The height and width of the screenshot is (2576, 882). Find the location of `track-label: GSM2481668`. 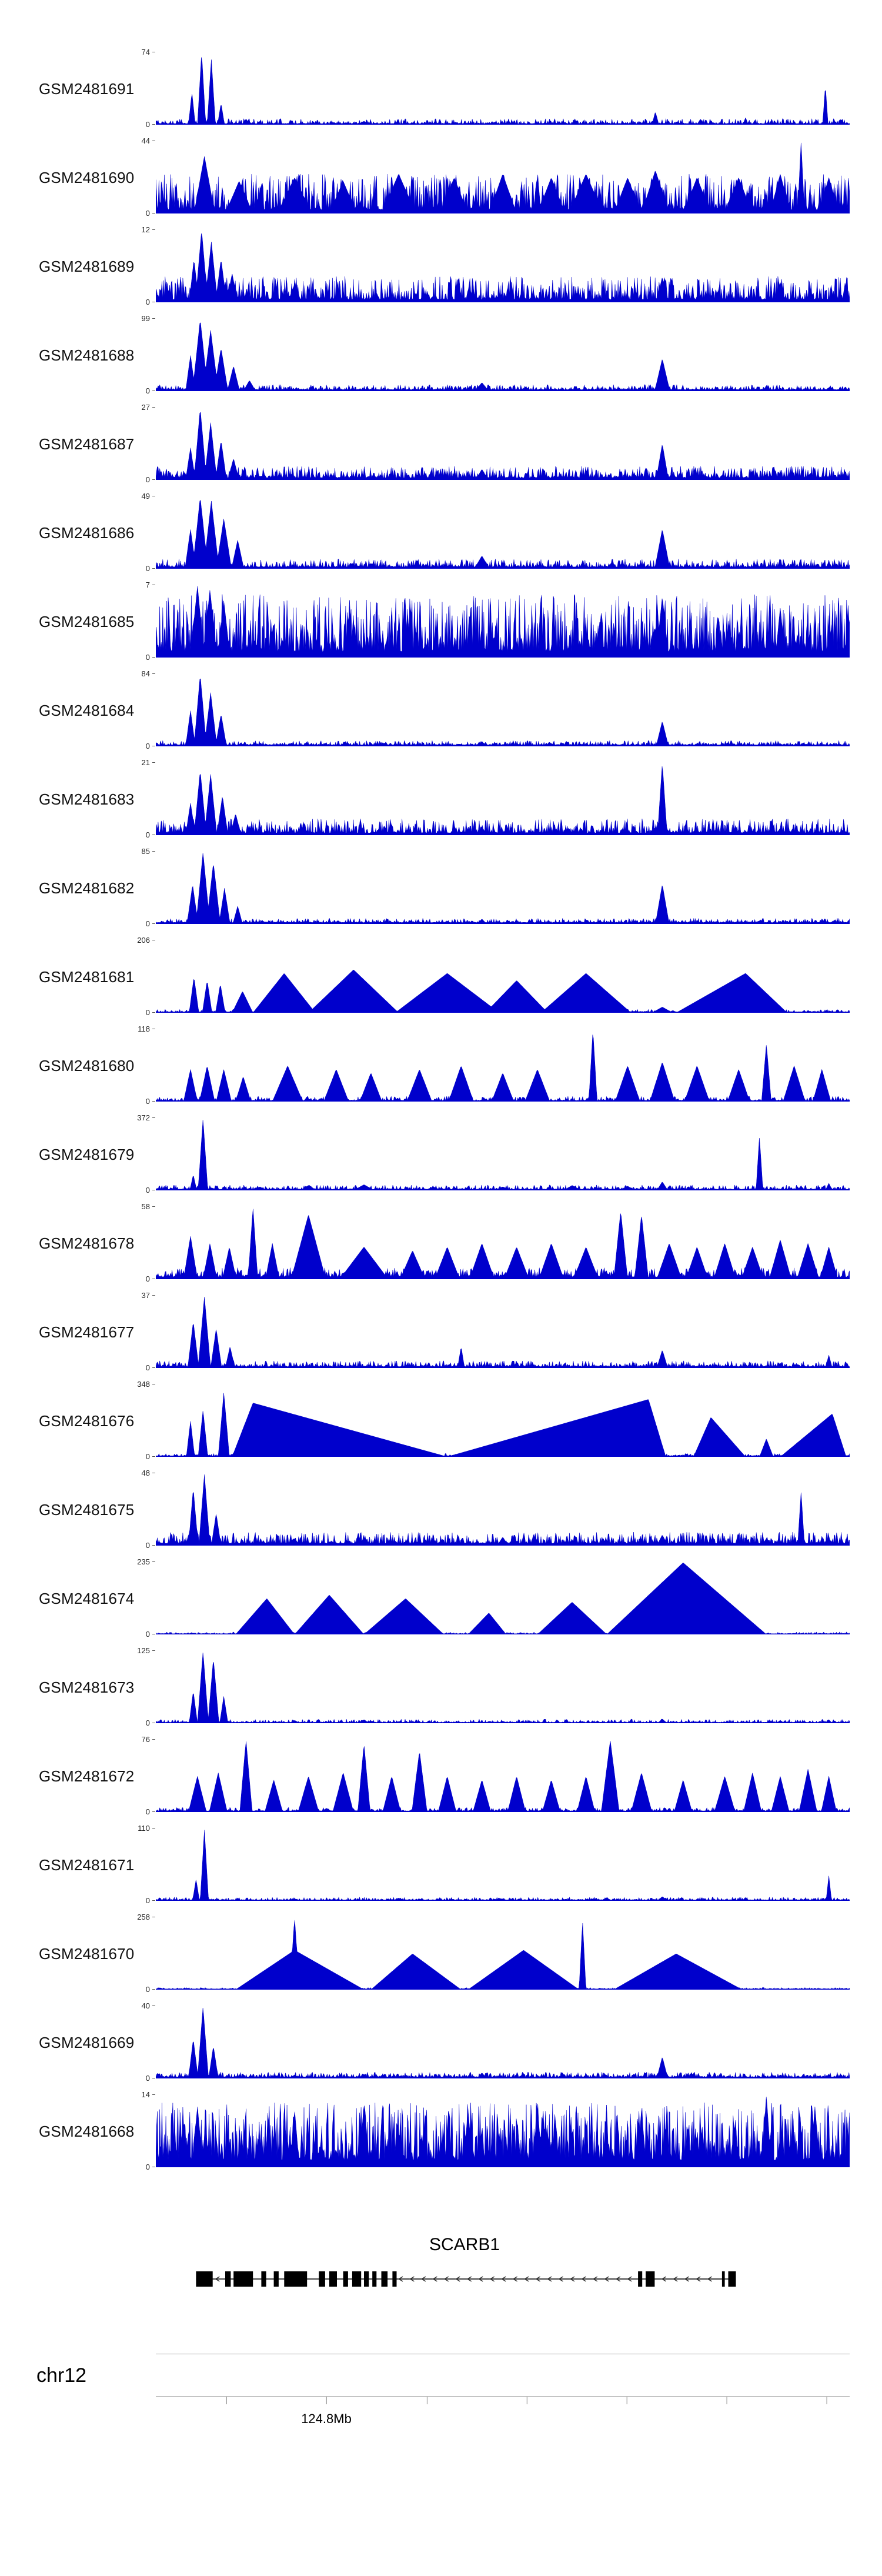

track-label: GSM2481668 is located at coordinates (87, 2131).